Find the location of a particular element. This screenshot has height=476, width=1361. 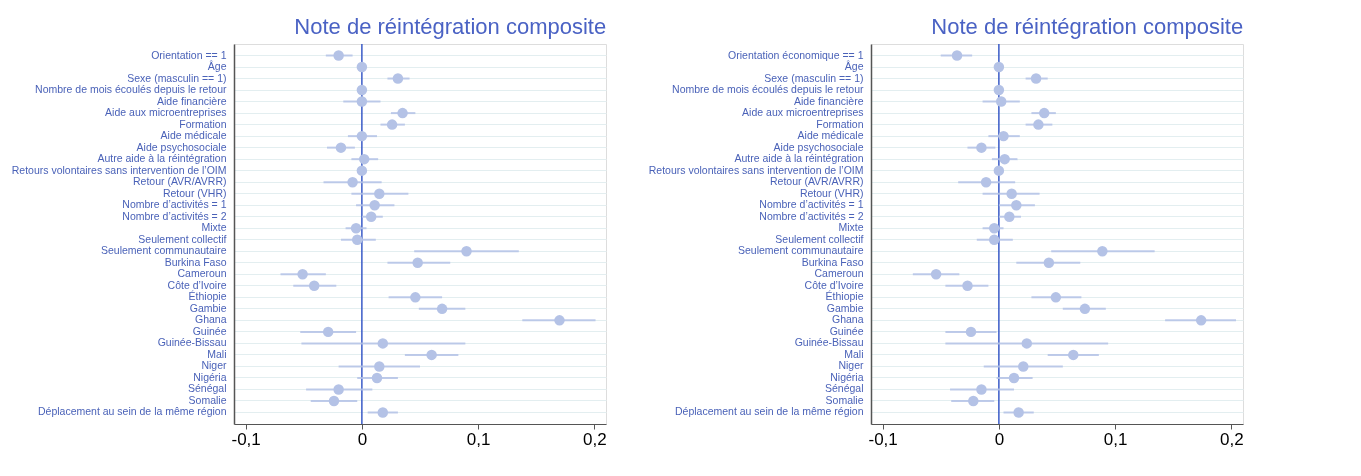

y-tick-label: Nigéria is located at coordinates (210, 376).